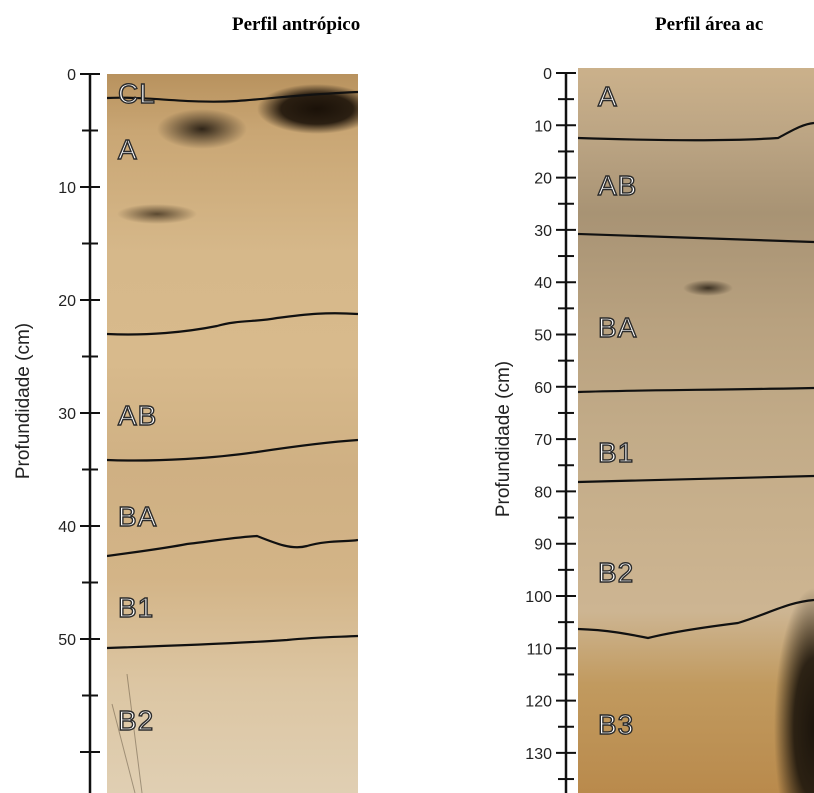 The width and height of the screenshot is (814, 793). What do you see at coordinates (67, 527) in the screenshot?
I see `left-tick-label: 40` at bounding box center [67, 527].